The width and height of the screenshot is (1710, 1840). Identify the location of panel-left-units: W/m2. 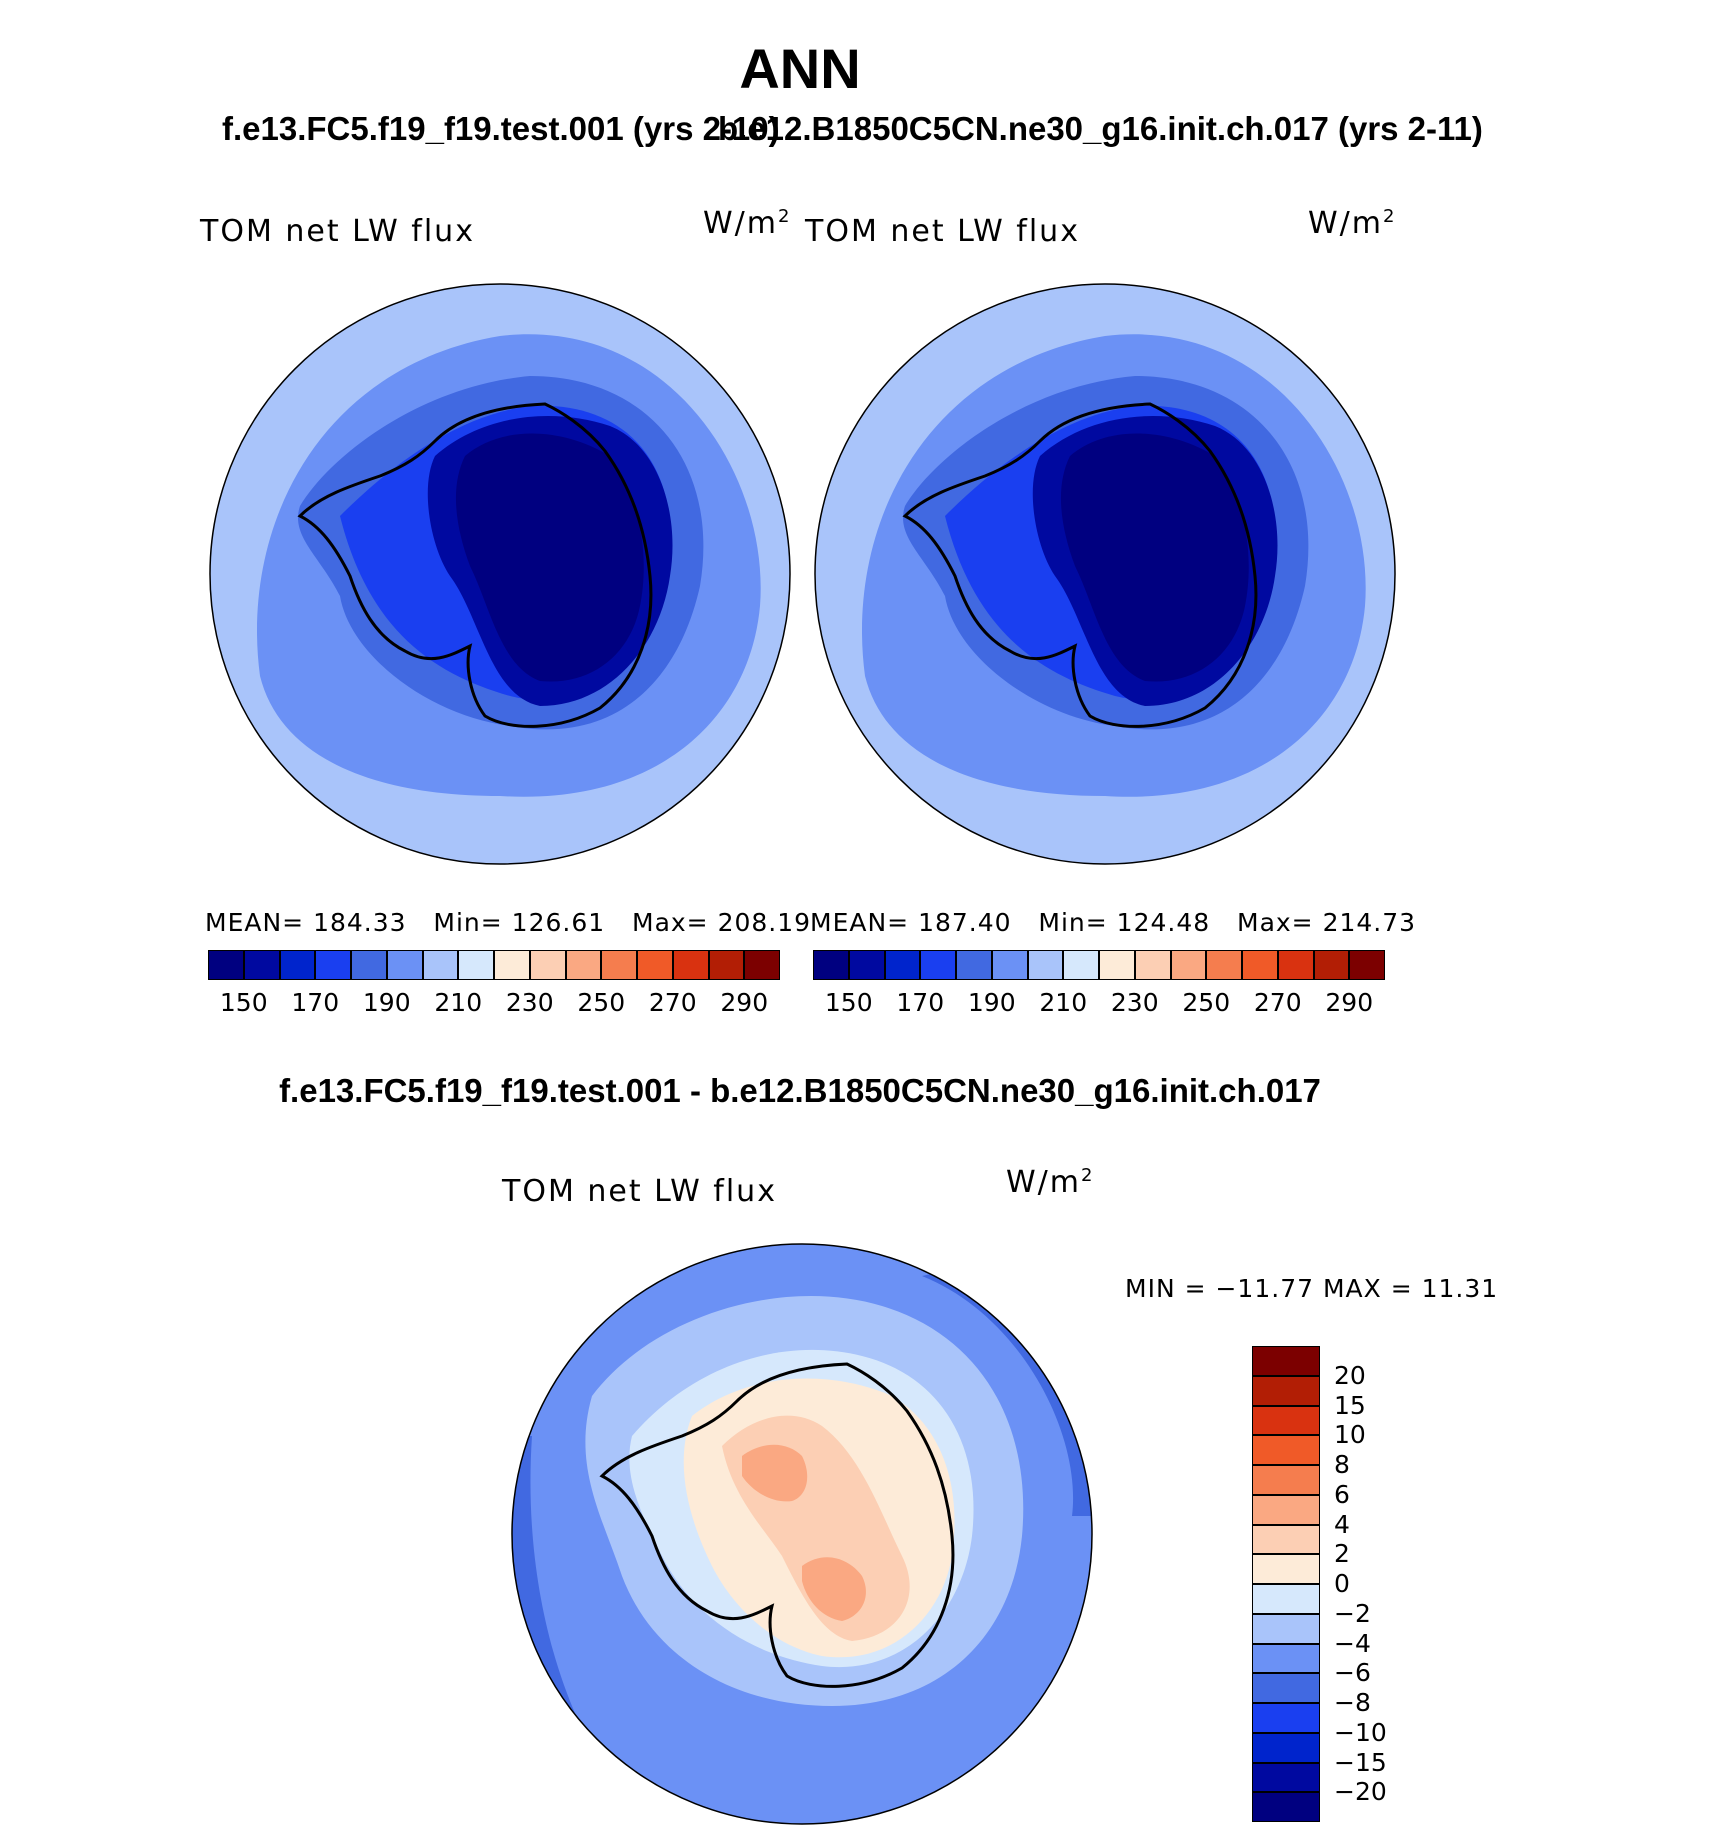
(747, 223).